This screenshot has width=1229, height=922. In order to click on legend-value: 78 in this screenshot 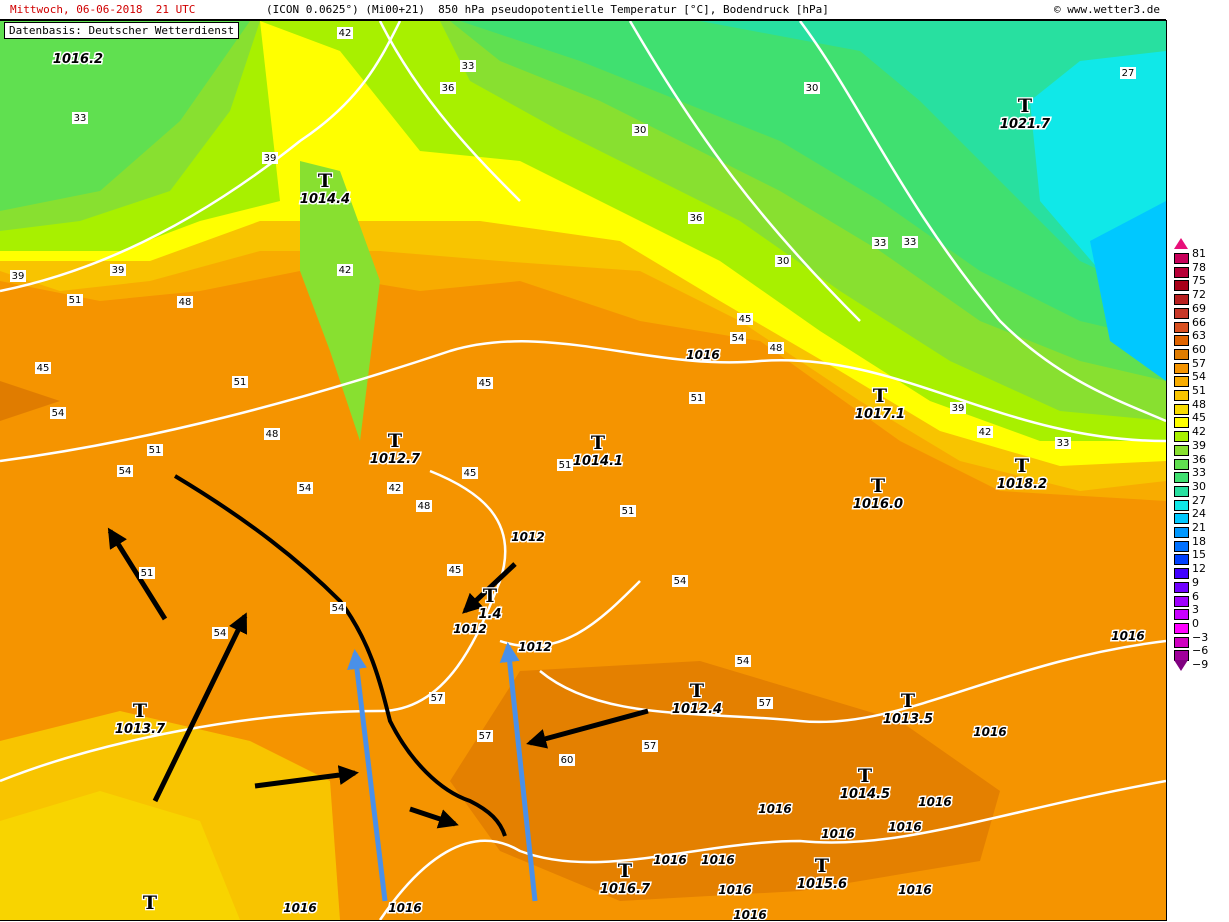, I will do `click(1199, 267)`.